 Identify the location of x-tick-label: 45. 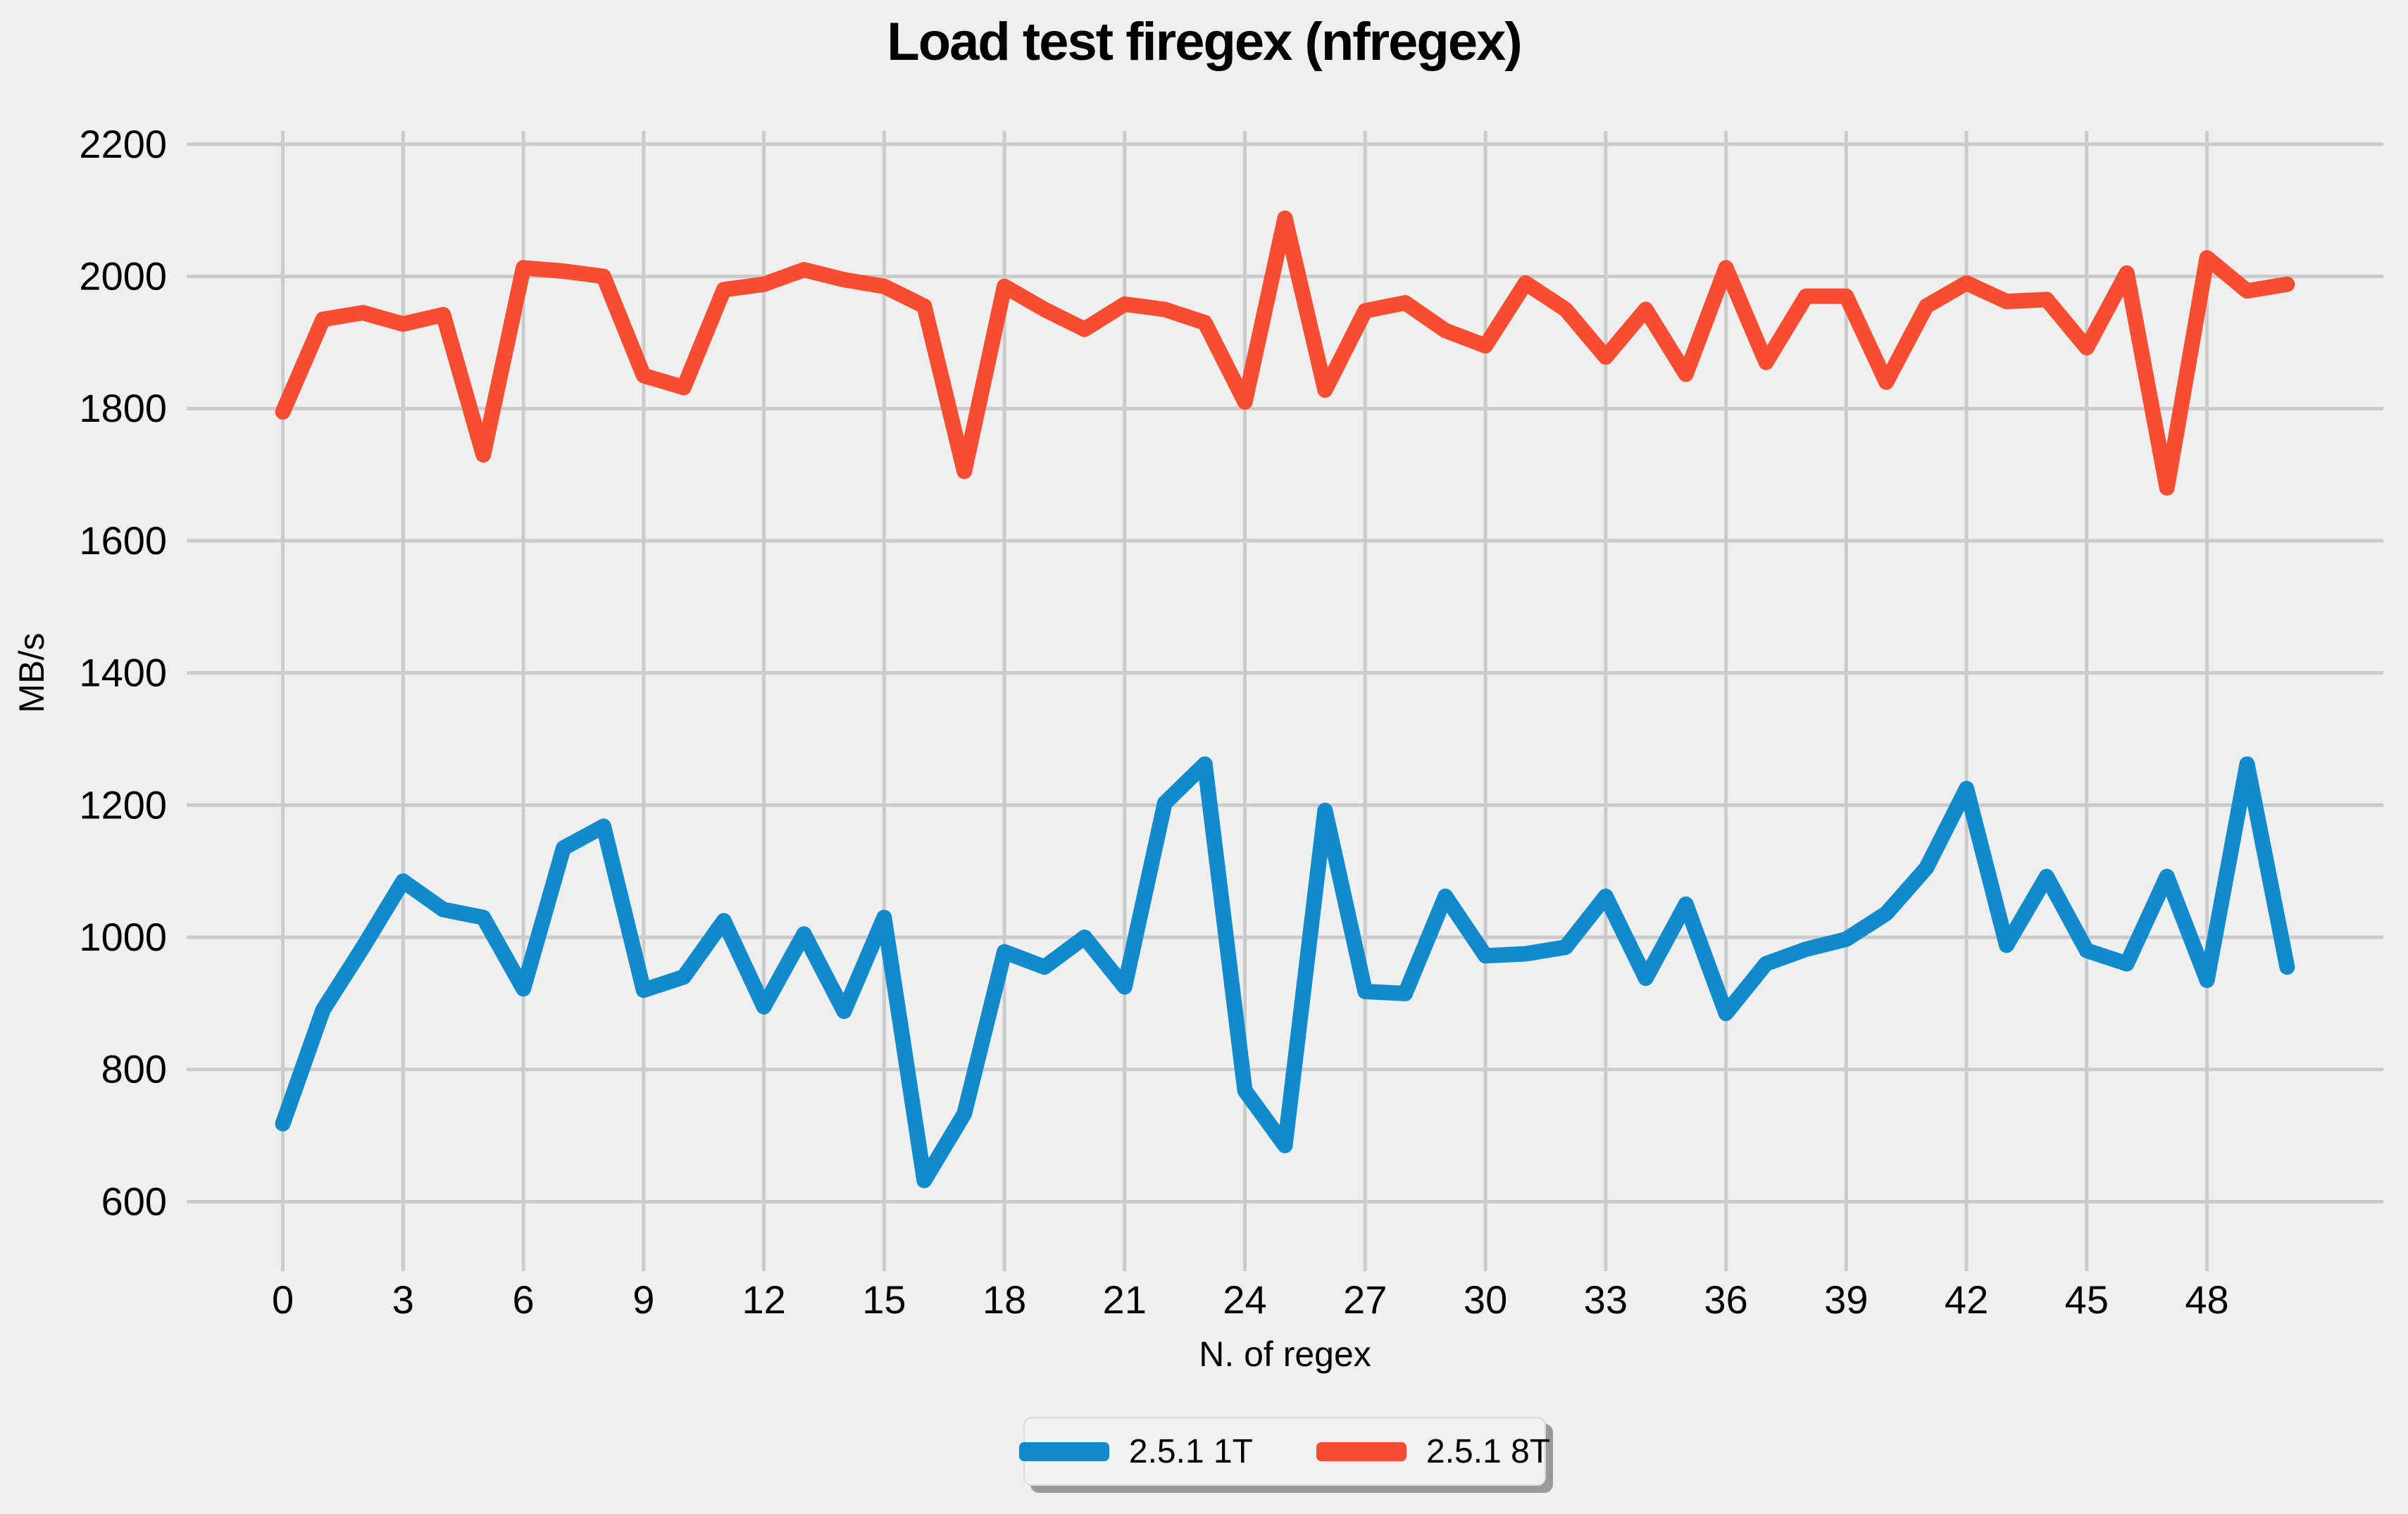
(2087, 1299).